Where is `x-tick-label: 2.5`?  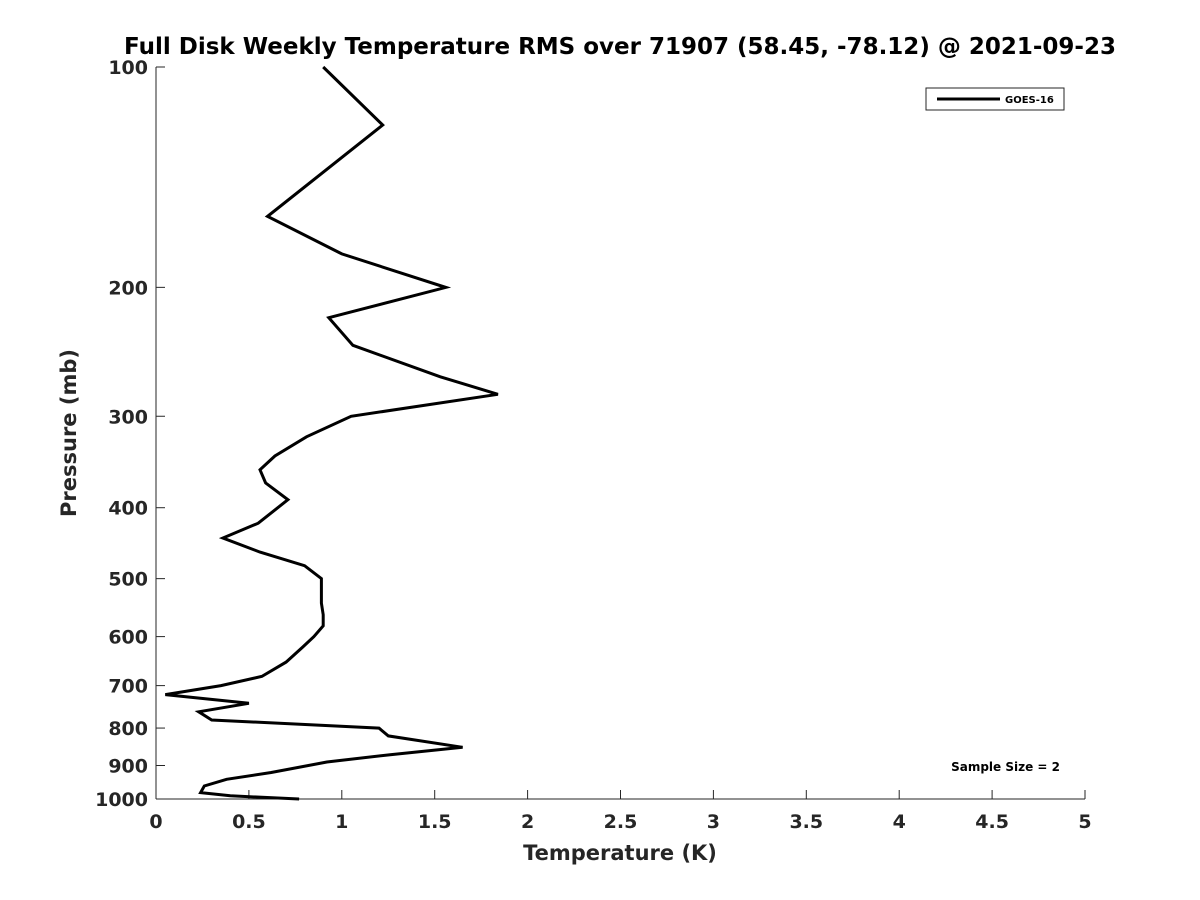
x-tick-label: 2.5 is located at coordinates (621, 822).